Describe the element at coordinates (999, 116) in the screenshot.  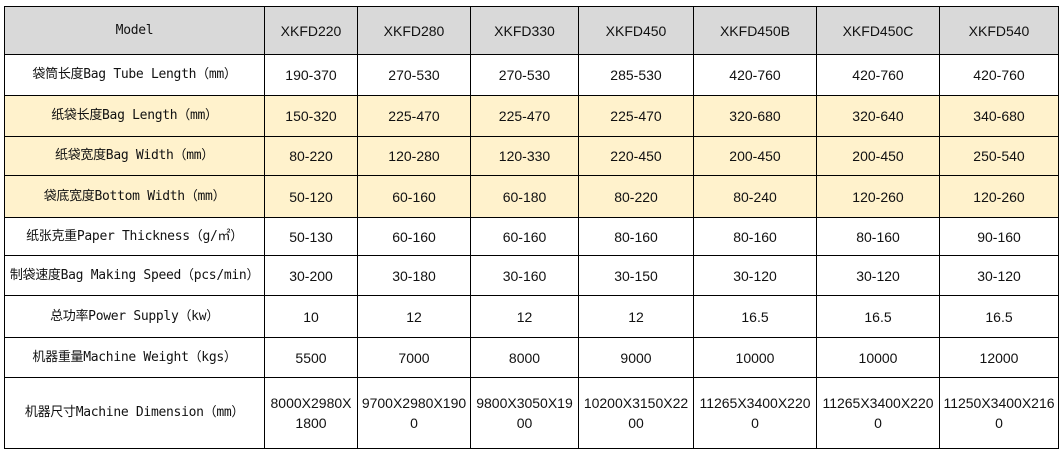
I see `table-cell: 340-680` at that location.